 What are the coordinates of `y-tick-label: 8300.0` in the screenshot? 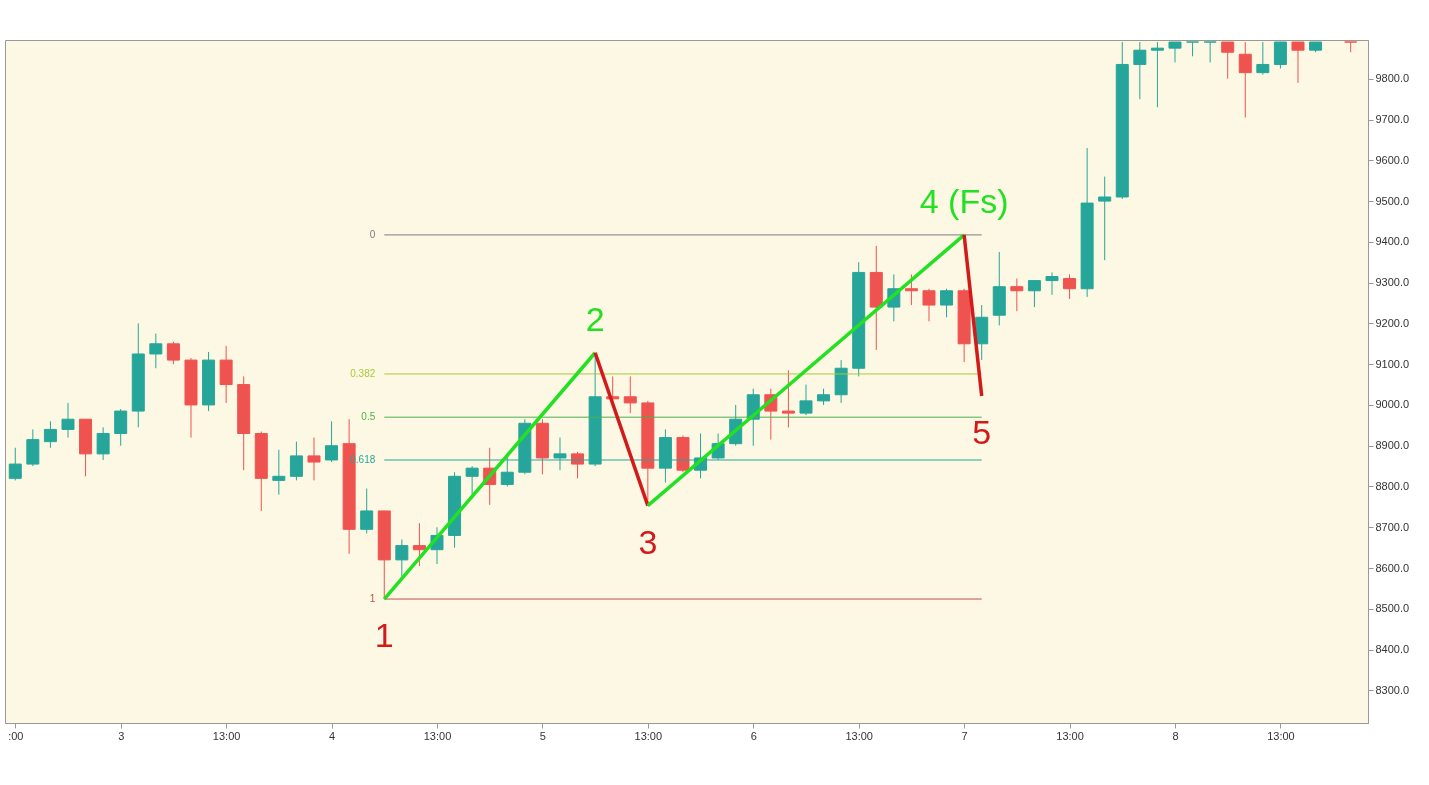 It's located at (1392, 689).